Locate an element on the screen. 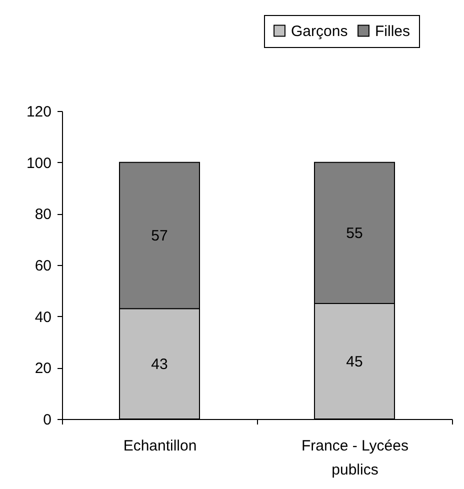 This screenshot has width=464, height=489. data-label: 45 is located at coordinates (354, 361).